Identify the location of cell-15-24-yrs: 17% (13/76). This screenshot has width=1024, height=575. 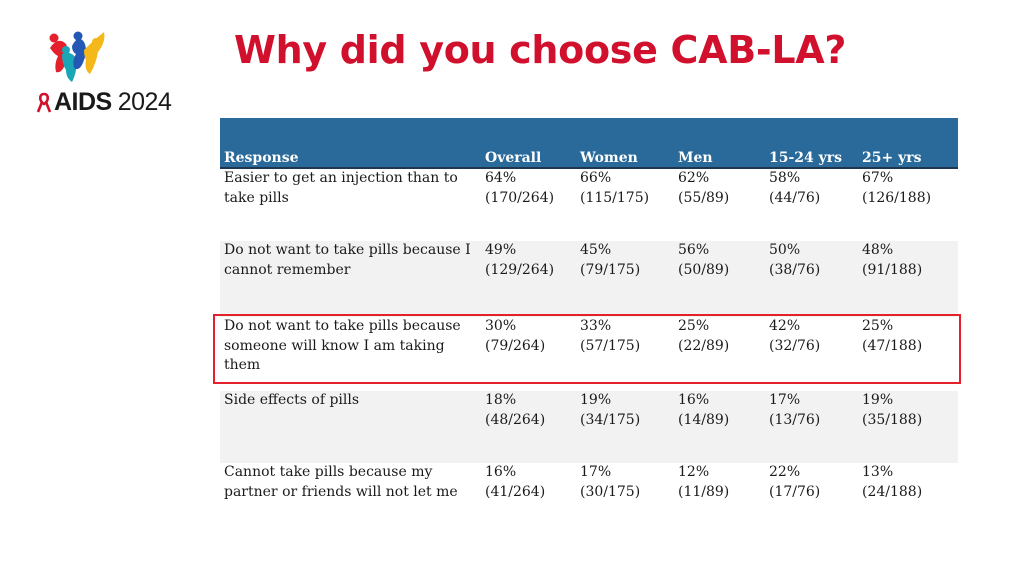
(811, 427).